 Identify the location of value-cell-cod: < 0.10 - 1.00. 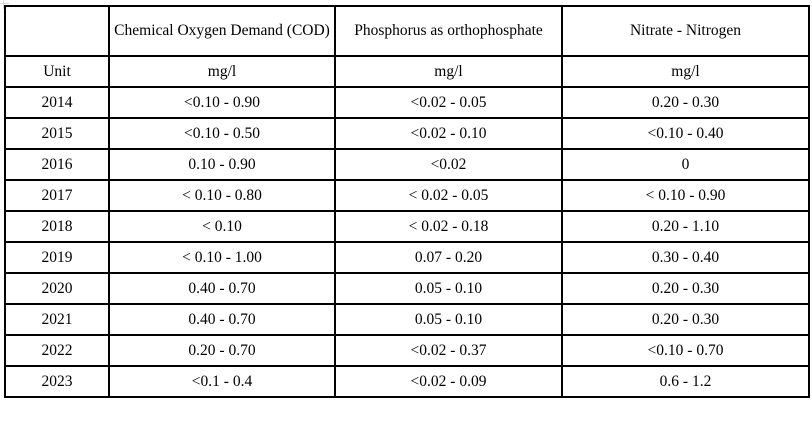
(222, 257).